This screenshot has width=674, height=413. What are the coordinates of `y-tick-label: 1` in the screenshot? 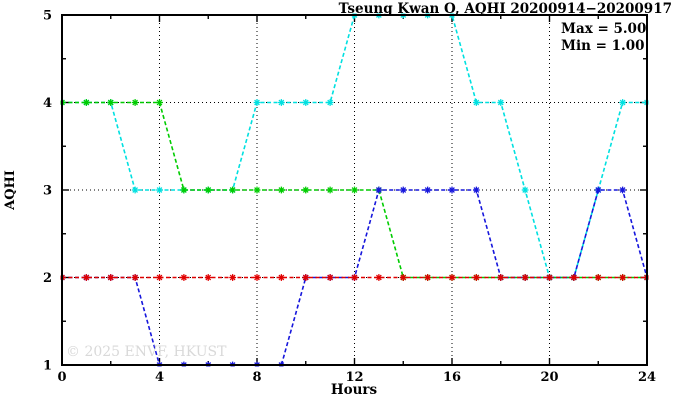 It's located at (47, 366).